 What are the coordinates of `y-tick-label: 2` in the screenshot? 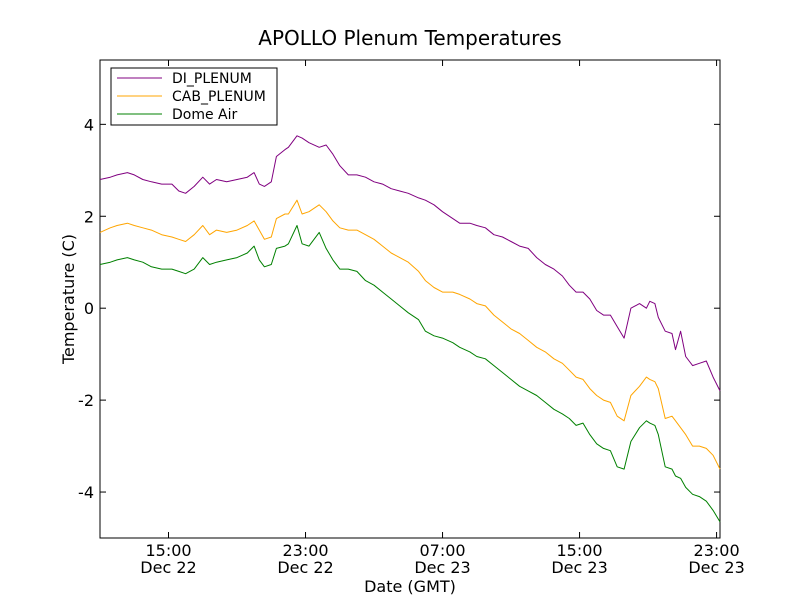 It's located at (89, 216).